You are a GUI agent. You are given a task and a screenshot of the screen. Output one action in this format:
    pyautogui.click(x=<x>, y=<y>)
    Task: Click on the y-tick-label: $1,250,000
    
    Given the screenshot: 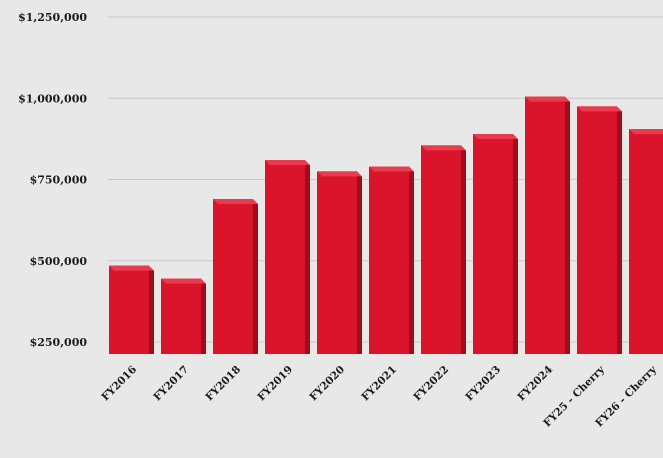 What is the action you would take?
    pyautogui.click(x=52, y=17)
    